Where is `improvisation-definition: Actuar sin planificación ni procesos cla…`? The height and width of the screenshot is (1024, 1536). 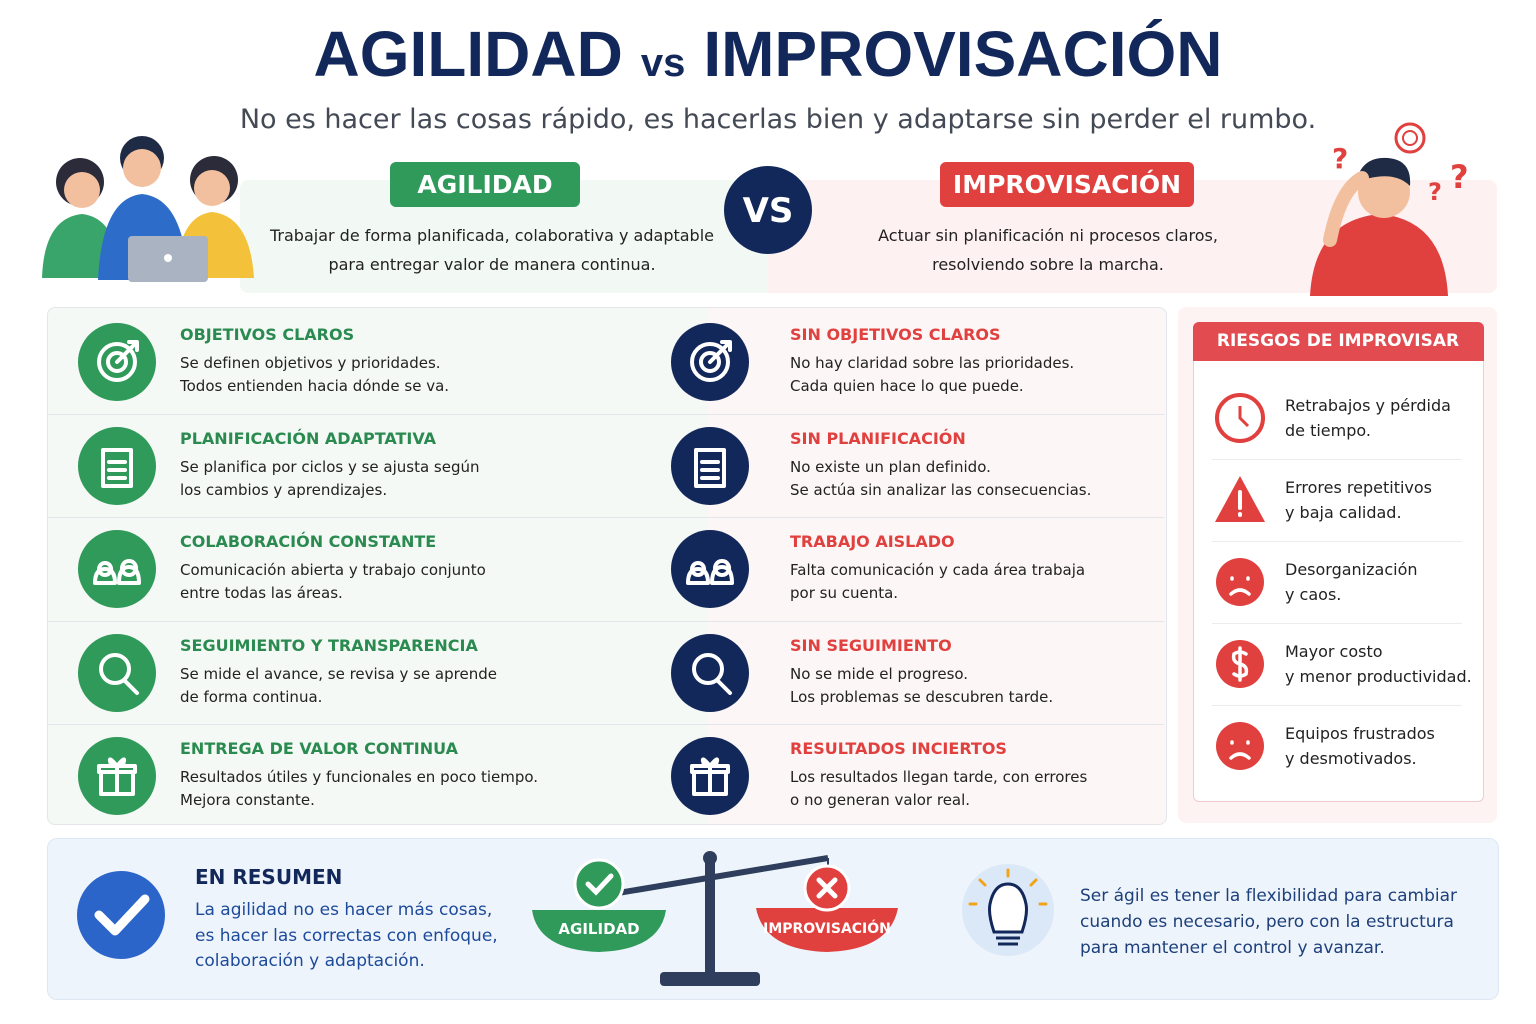
improvisation-definition: Actuar sin planificación ni procesos cla… is located at coordinates (1048, 235).